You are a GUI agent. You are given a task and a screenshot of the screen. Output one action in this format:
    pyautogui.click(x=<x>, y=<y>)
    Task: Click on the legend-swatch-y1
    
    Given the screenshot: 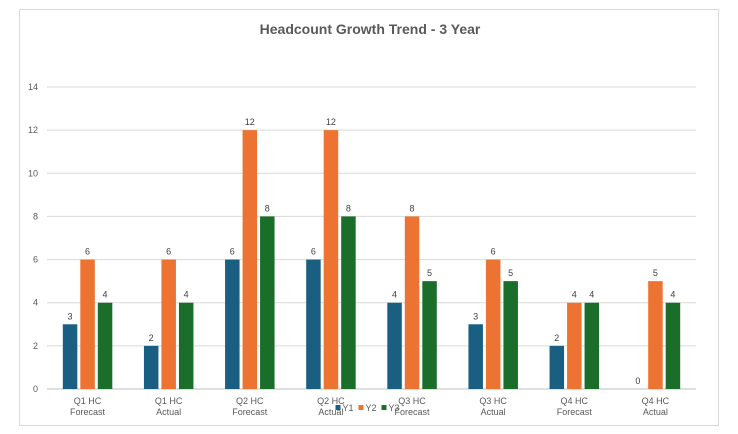 What is the action you would take?
    pyautogui.click(x=338, y=407)
    